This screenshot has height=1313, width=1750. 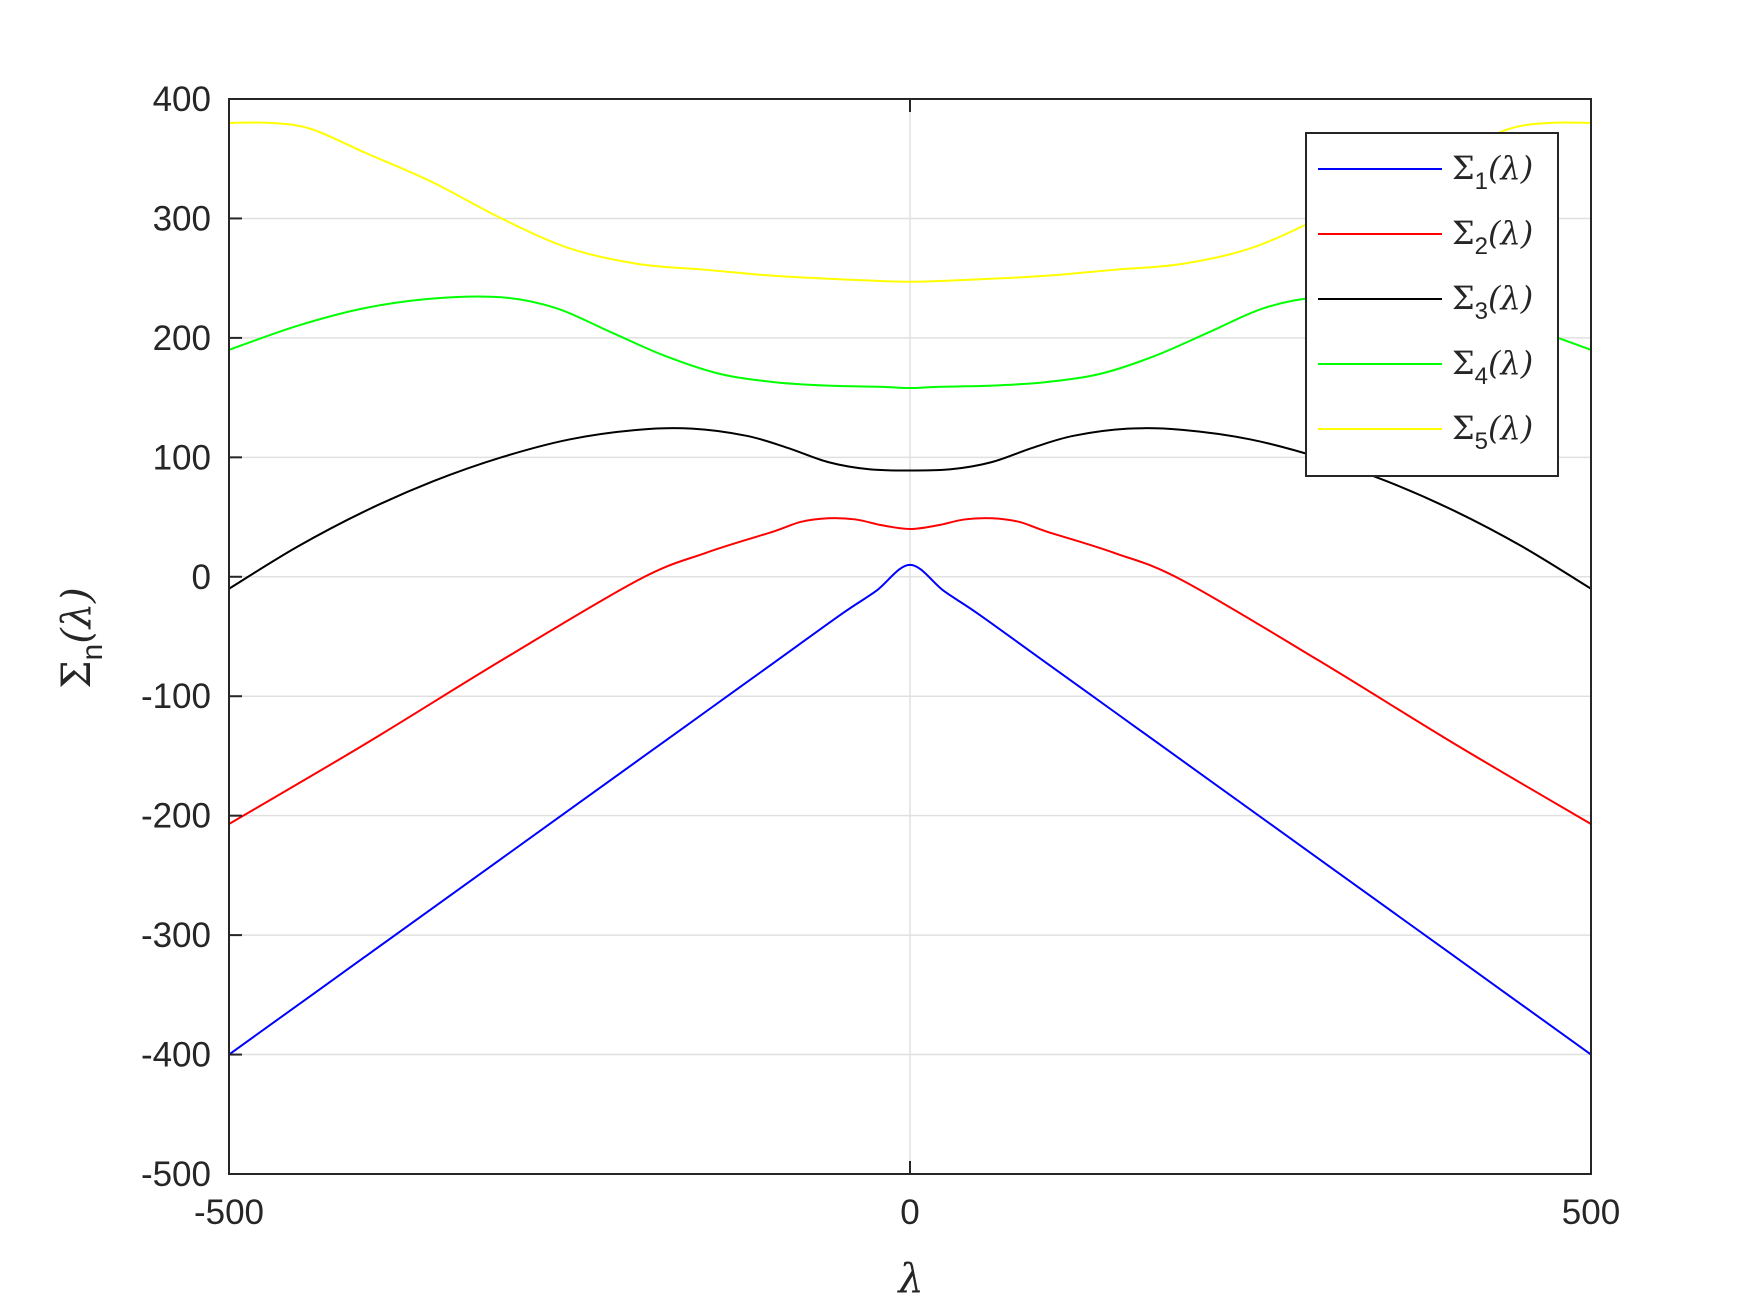 What do you see at coordinates (176, 637) in the screenshot?
I see `y-tick-labels: -500 -400 -300 -200 -100 0 100 200 300 400` at bounding box center [176, 637].